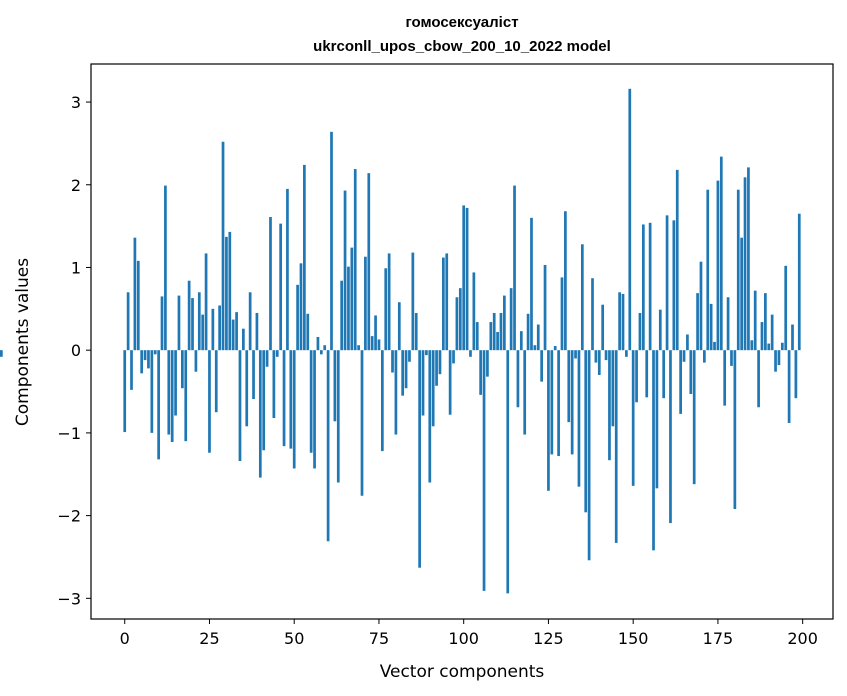 The image size is (847, 696). Describe the element at coordinates (294, 638) in the screenshot. I see `x-tick-label: 50` at that location.